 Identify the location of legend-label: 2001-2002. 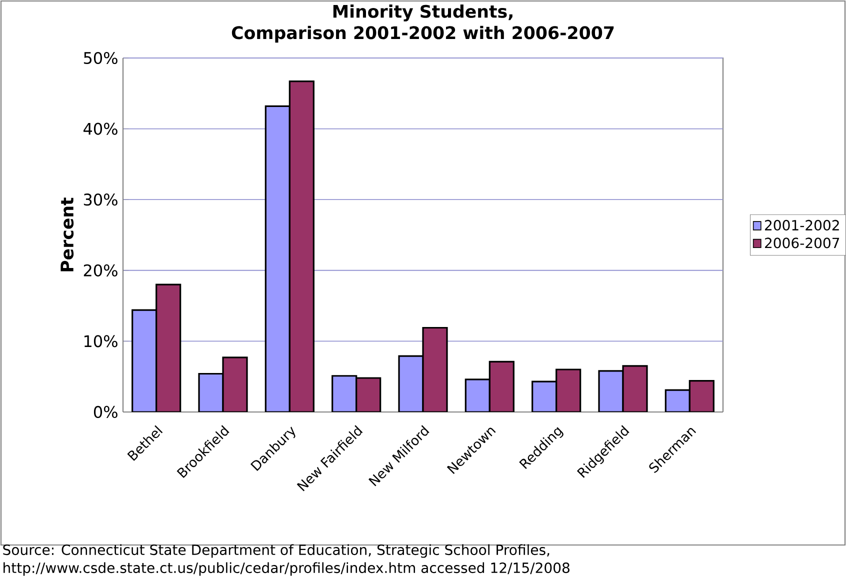
(802, 225).